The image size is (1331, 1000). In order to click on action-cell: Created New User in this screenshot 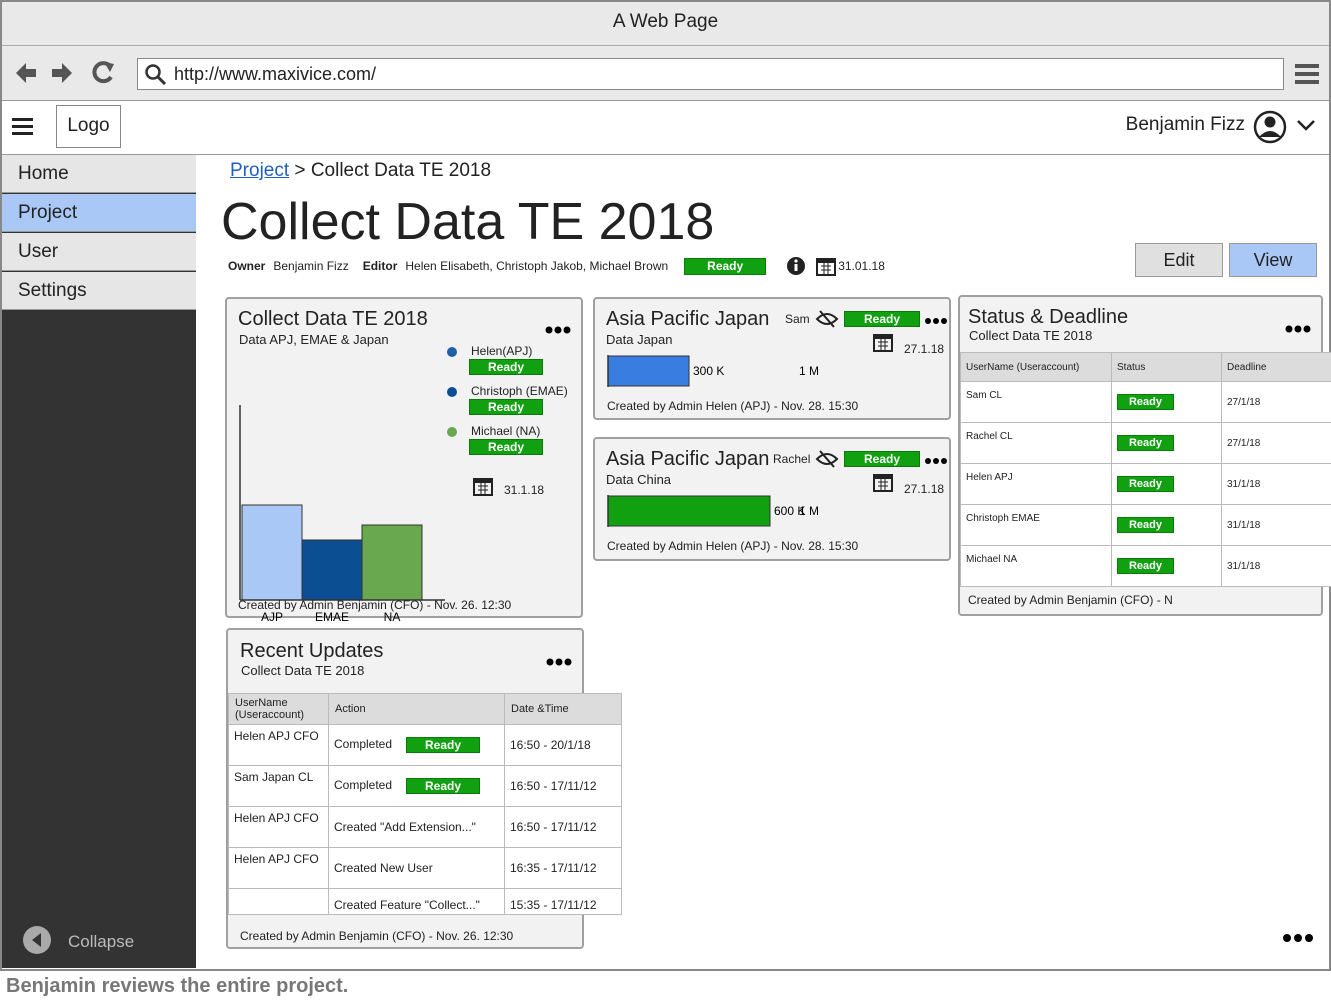, I will do `click(416, 868)`.